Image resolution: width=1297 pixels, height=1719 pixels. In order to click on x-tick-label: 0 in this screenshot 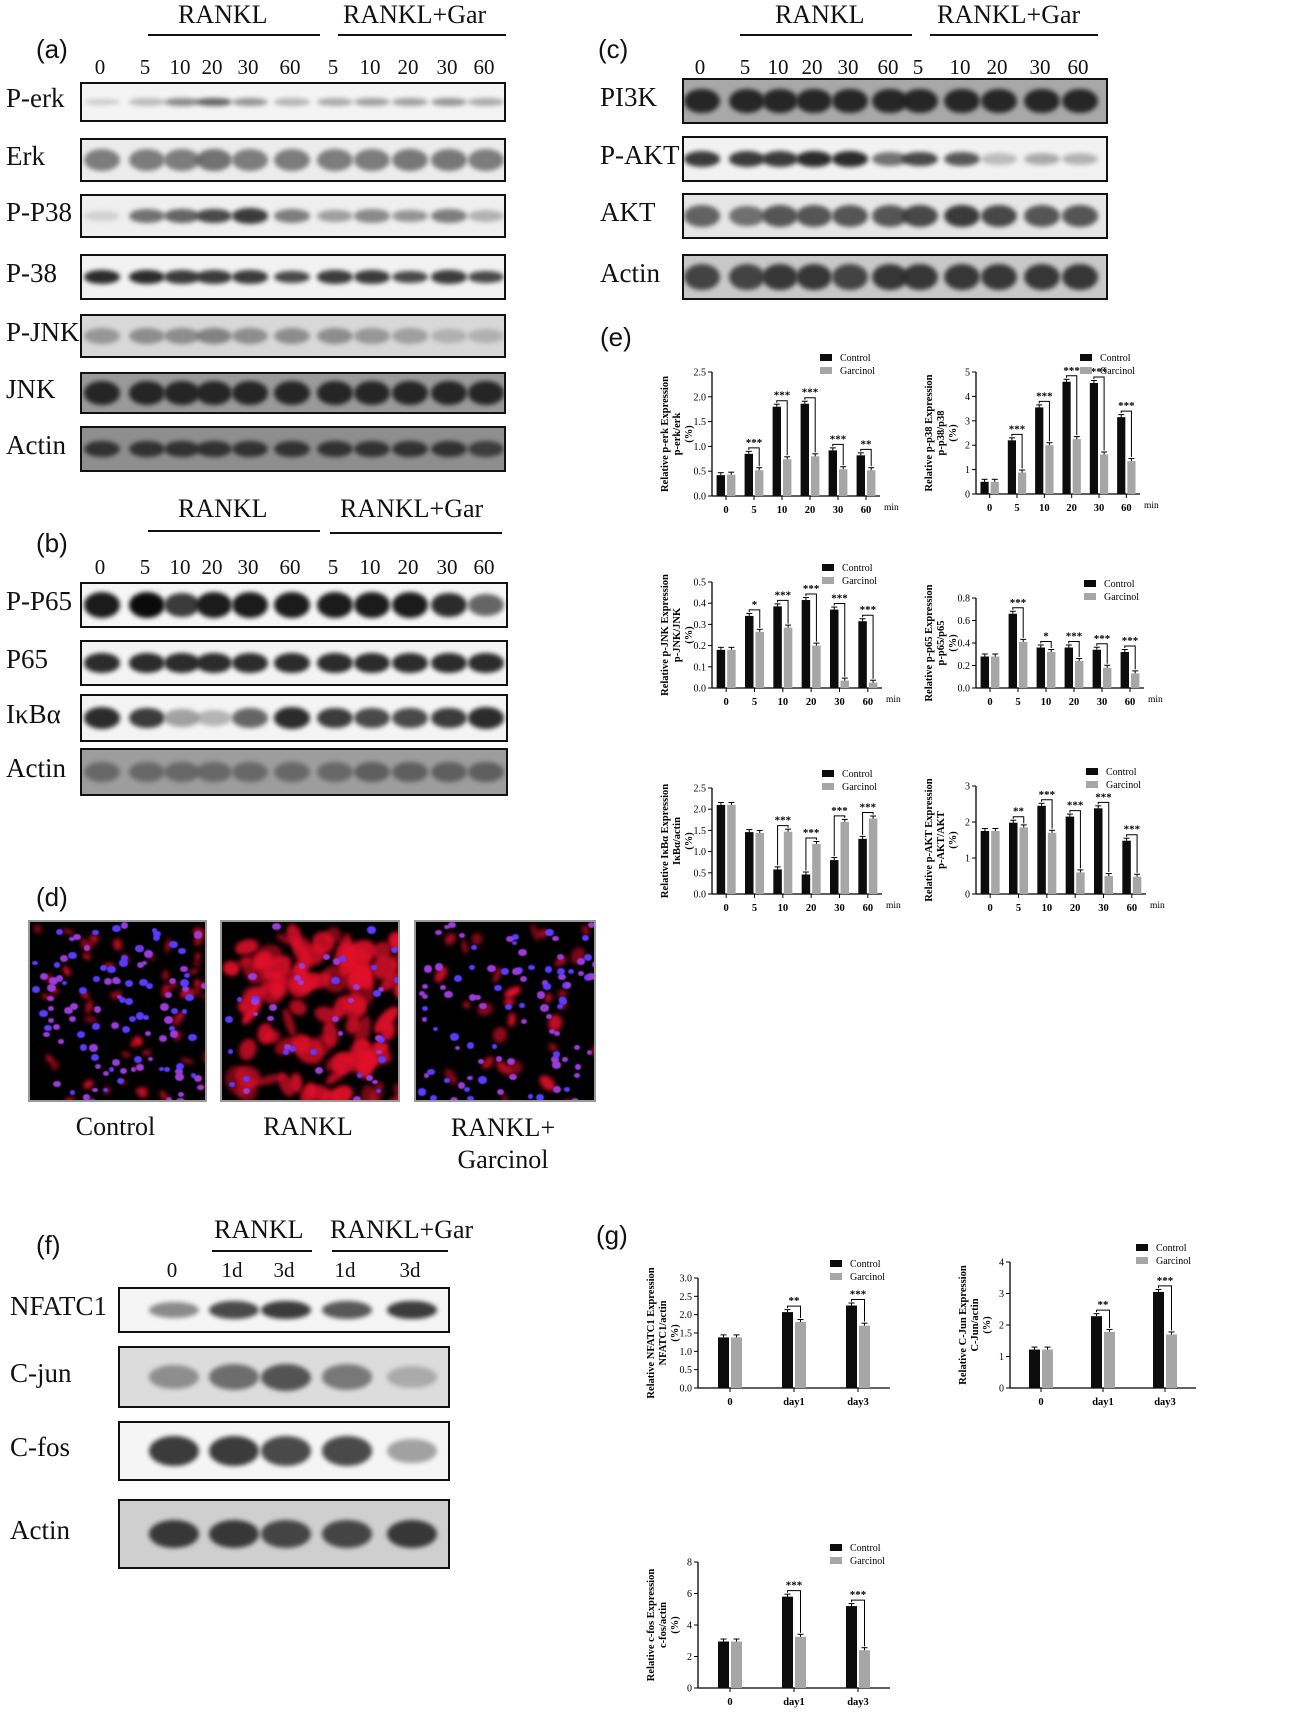, I will do `click(1040, 1402)`.